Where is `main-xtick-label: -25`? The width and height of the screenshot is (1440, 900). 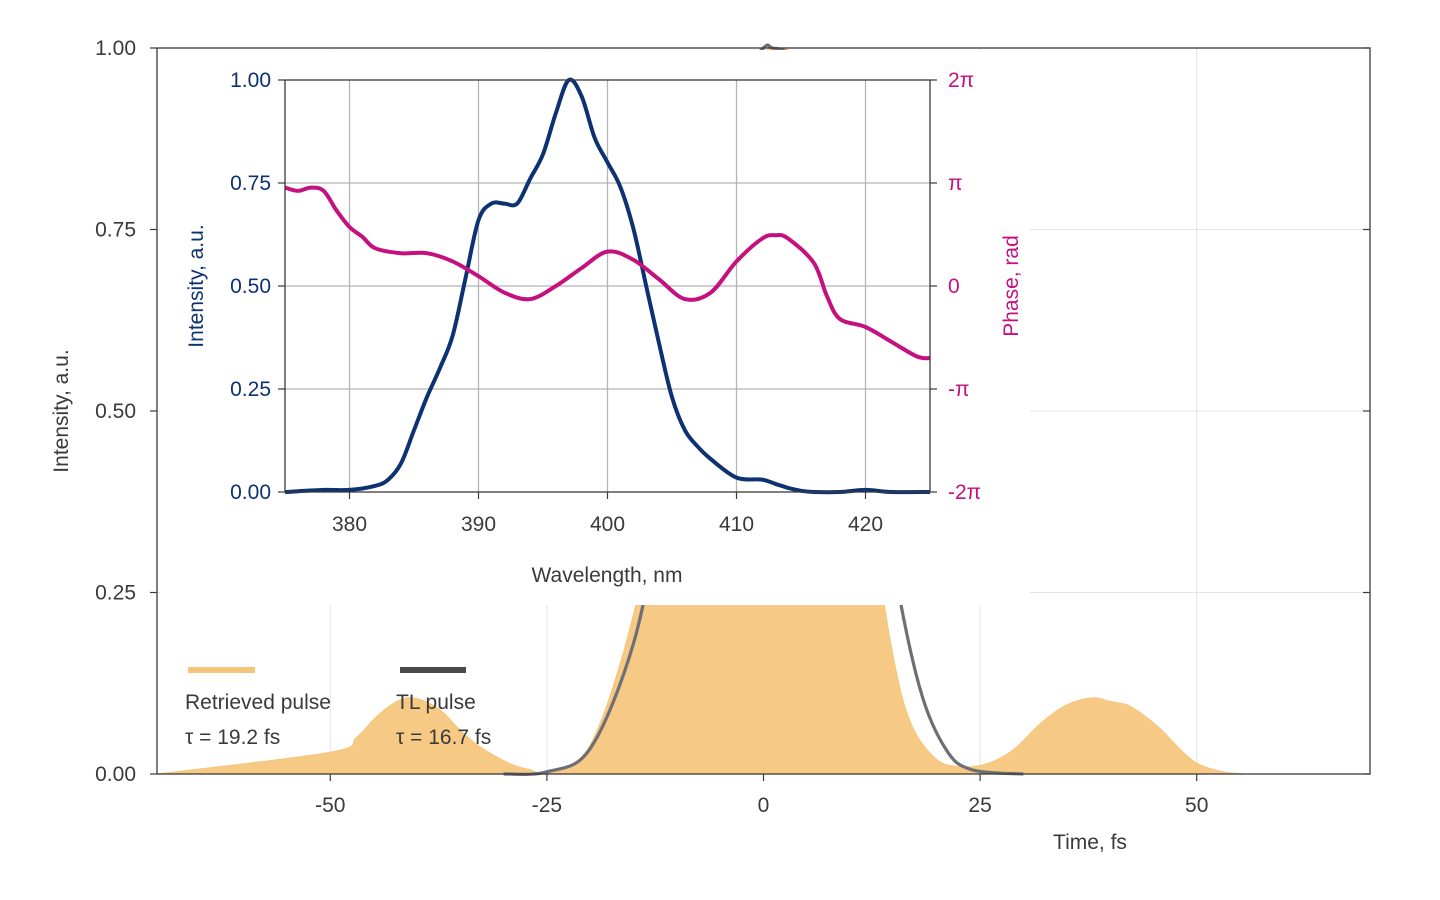
main-xtick-label: -25 is located at coordinates (547, 805).